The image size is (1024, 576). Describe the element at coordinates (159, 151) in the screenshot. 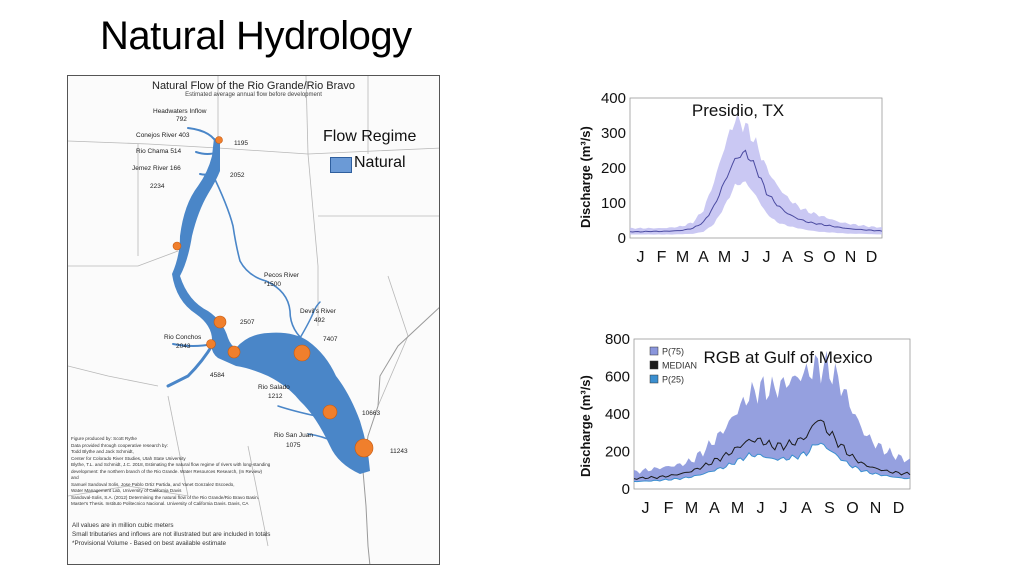

I see `label-chama: Rio Chama 514` at that location.